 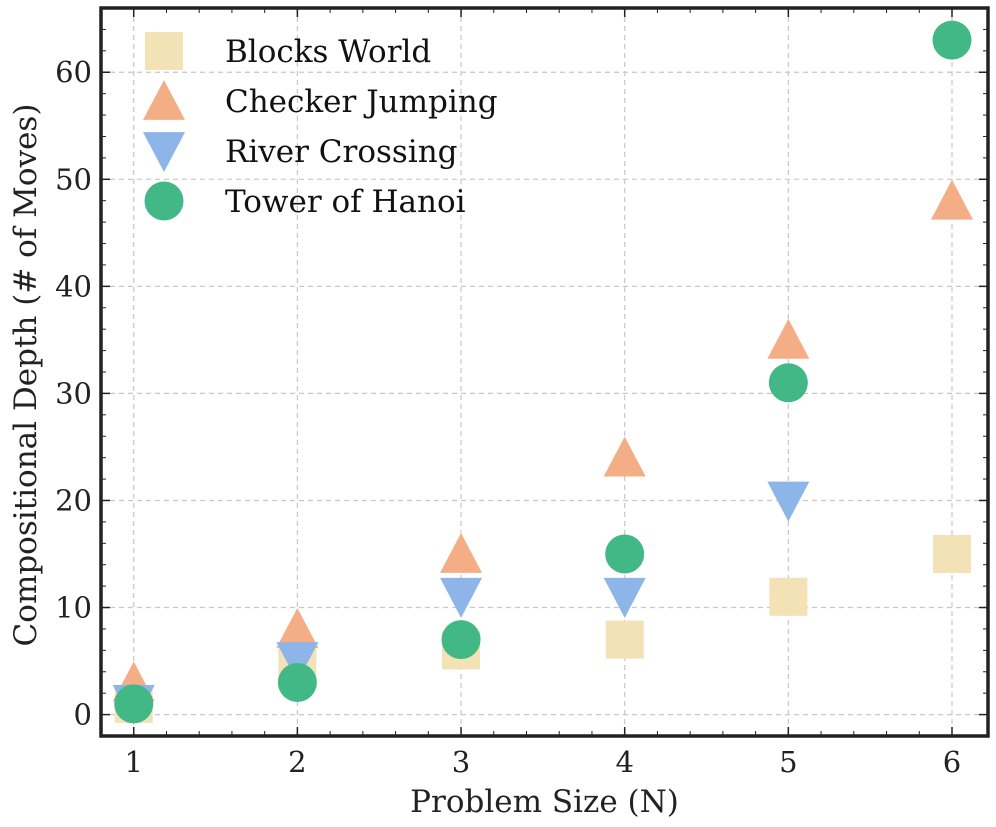 I want to click on legend-marker-checker-jumping, so click(x=164, y=100).